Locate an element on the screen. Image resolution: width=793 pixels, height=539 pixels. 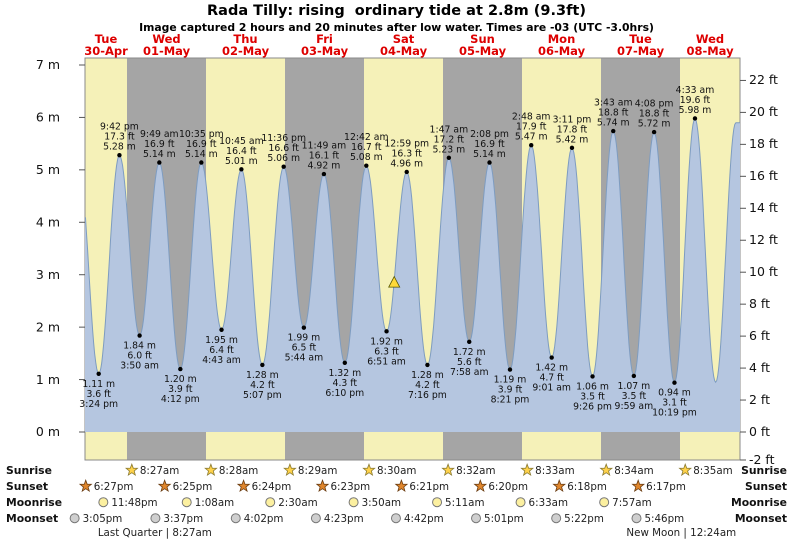
low-tide-ft-label: 6.0 ft is located at coordinates (139, 356).